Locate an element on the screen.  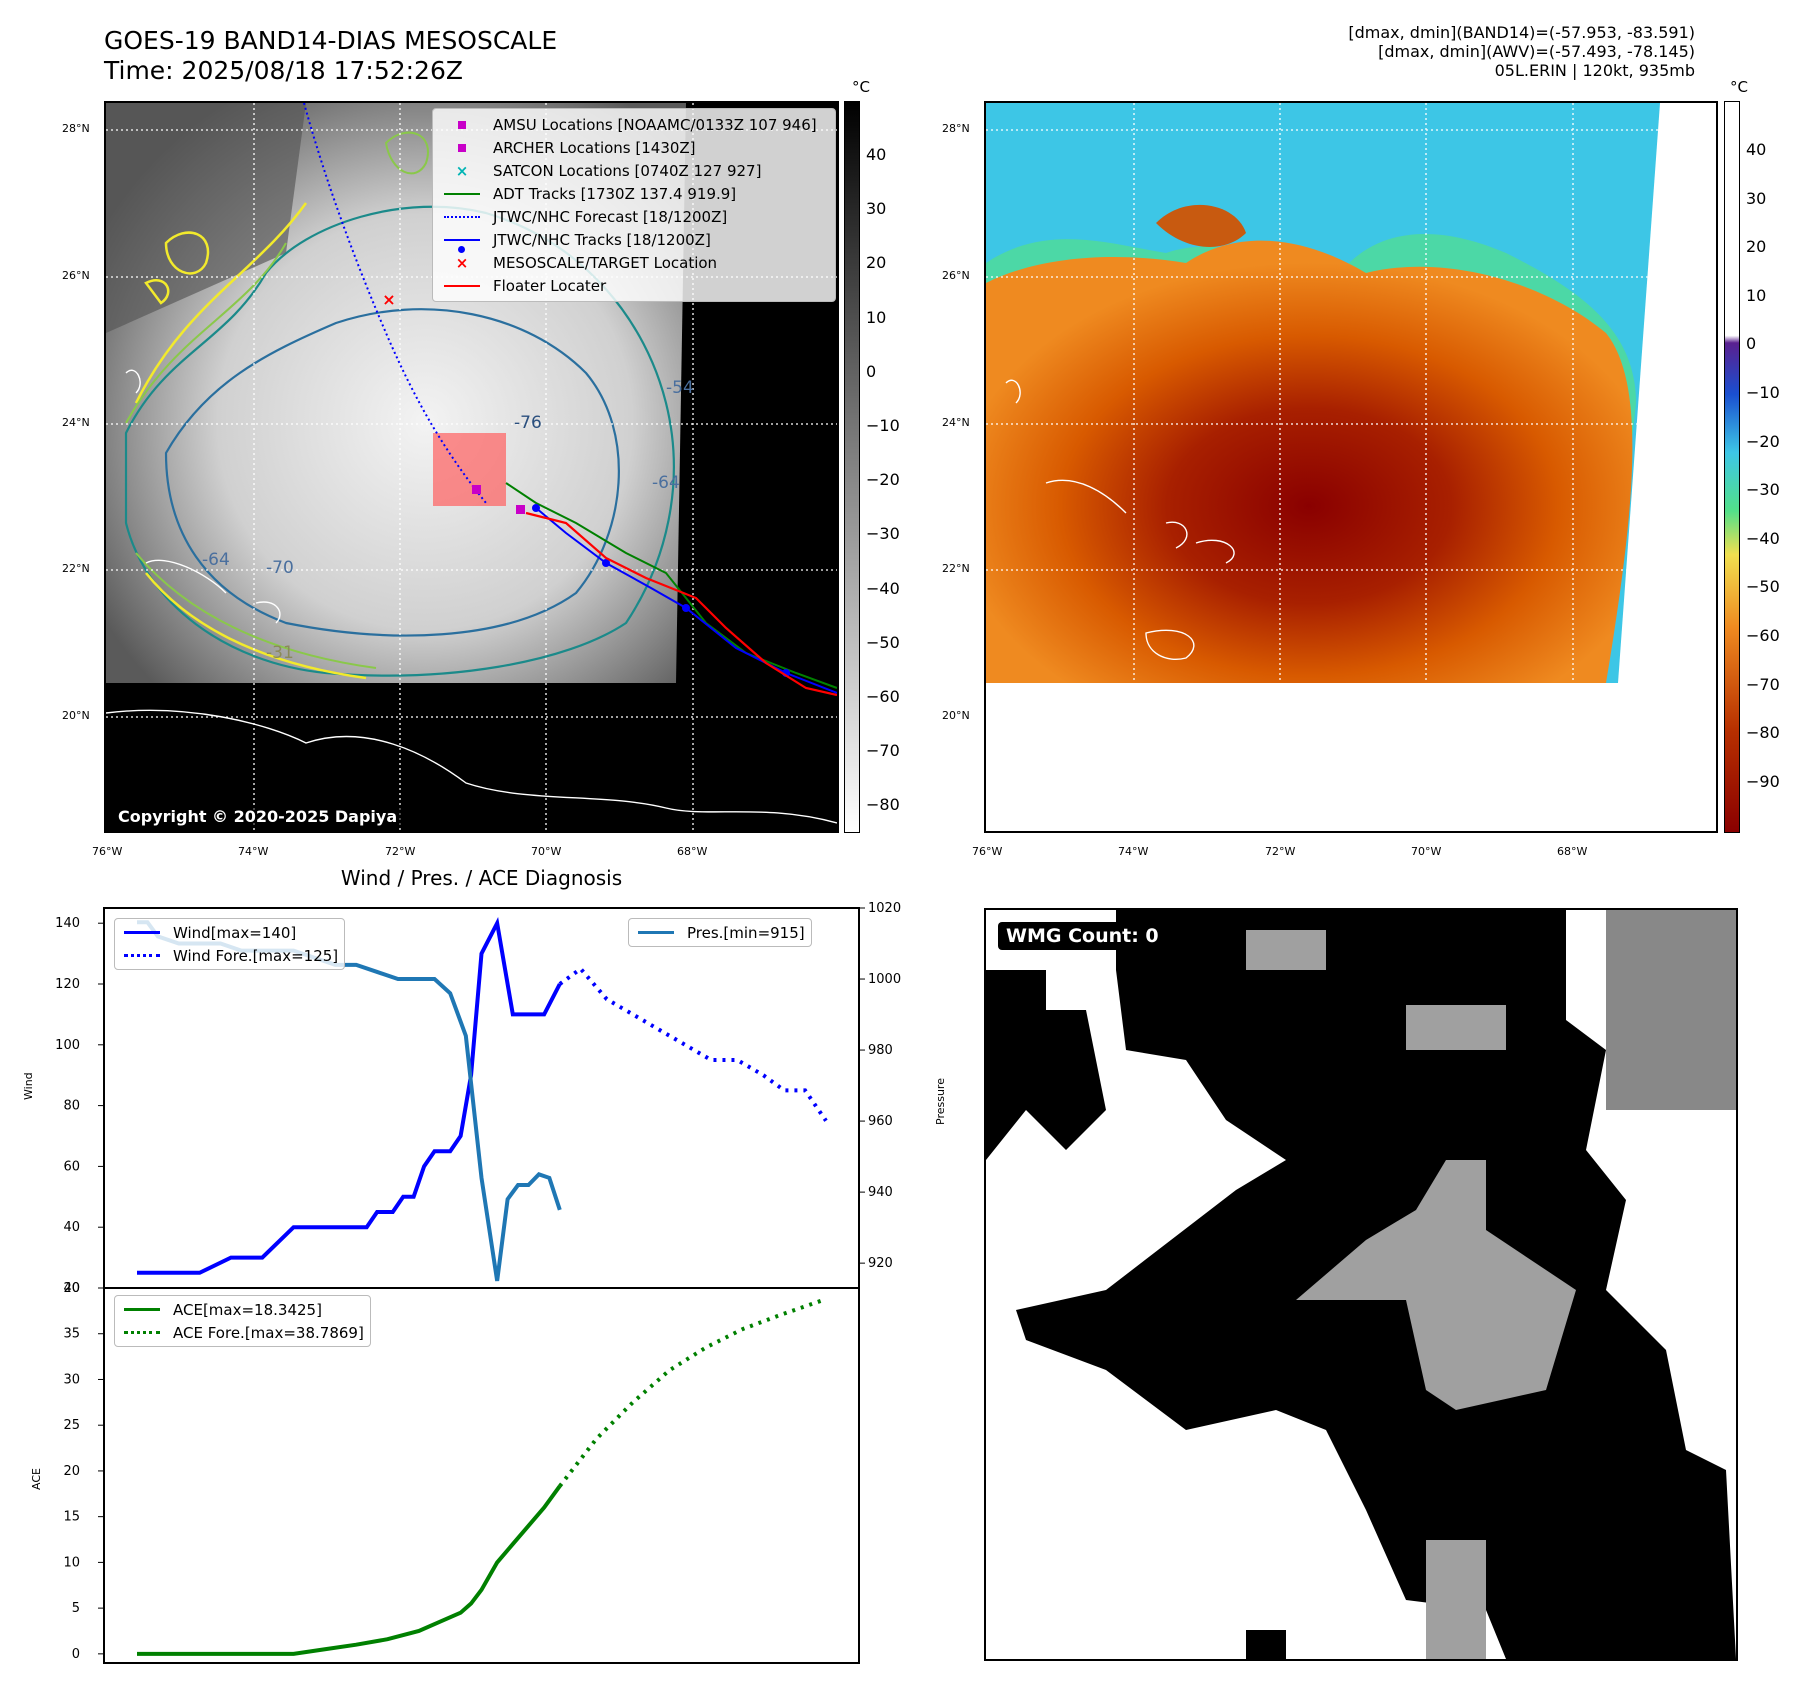
colorbar-tick: −90 is located at coordinates (1763, 781).